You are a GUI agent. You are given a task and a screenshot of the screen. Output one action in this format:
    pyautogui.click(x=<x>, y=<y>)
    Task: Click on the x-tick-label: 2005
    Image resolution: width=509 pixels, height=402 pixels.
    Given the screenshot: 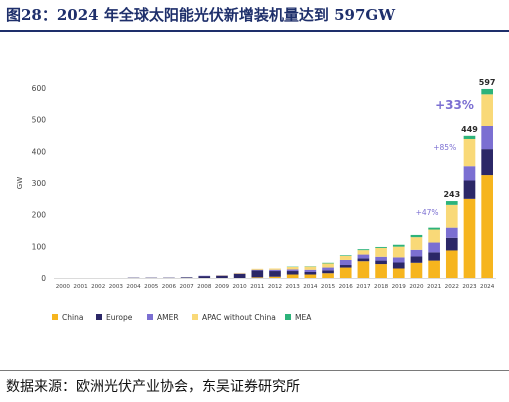 What is the action you would take?
    pyautogui.click(x=151, y=287)
    